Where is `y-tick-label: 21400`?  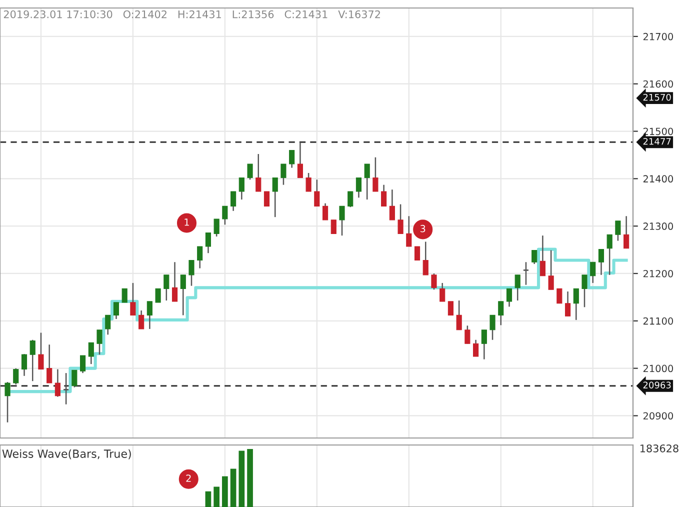
y-tick-label: 21400 is located at coordinates (658, 179).